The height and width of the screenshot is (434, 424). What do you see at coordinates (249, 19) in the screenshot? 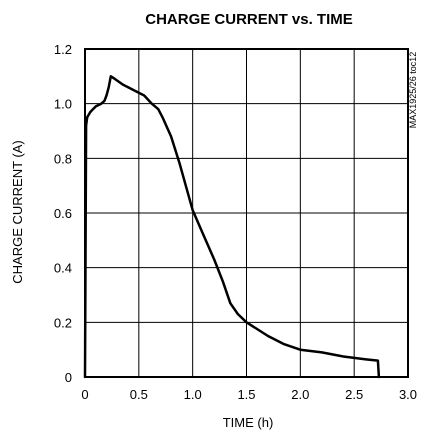
I see `chart-title: CHARGE CURRENT vs. TIME` at bounding box center [249, 19].